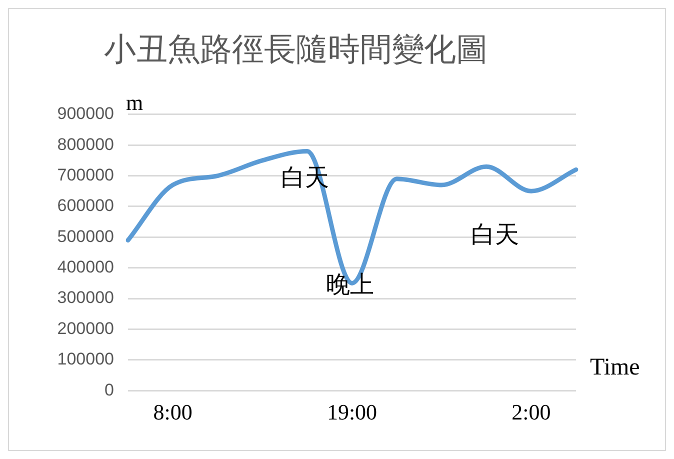  Describe the element at coordinates (85, 206) in the screenshot. I see `y-tick-label: 600000` at that location.